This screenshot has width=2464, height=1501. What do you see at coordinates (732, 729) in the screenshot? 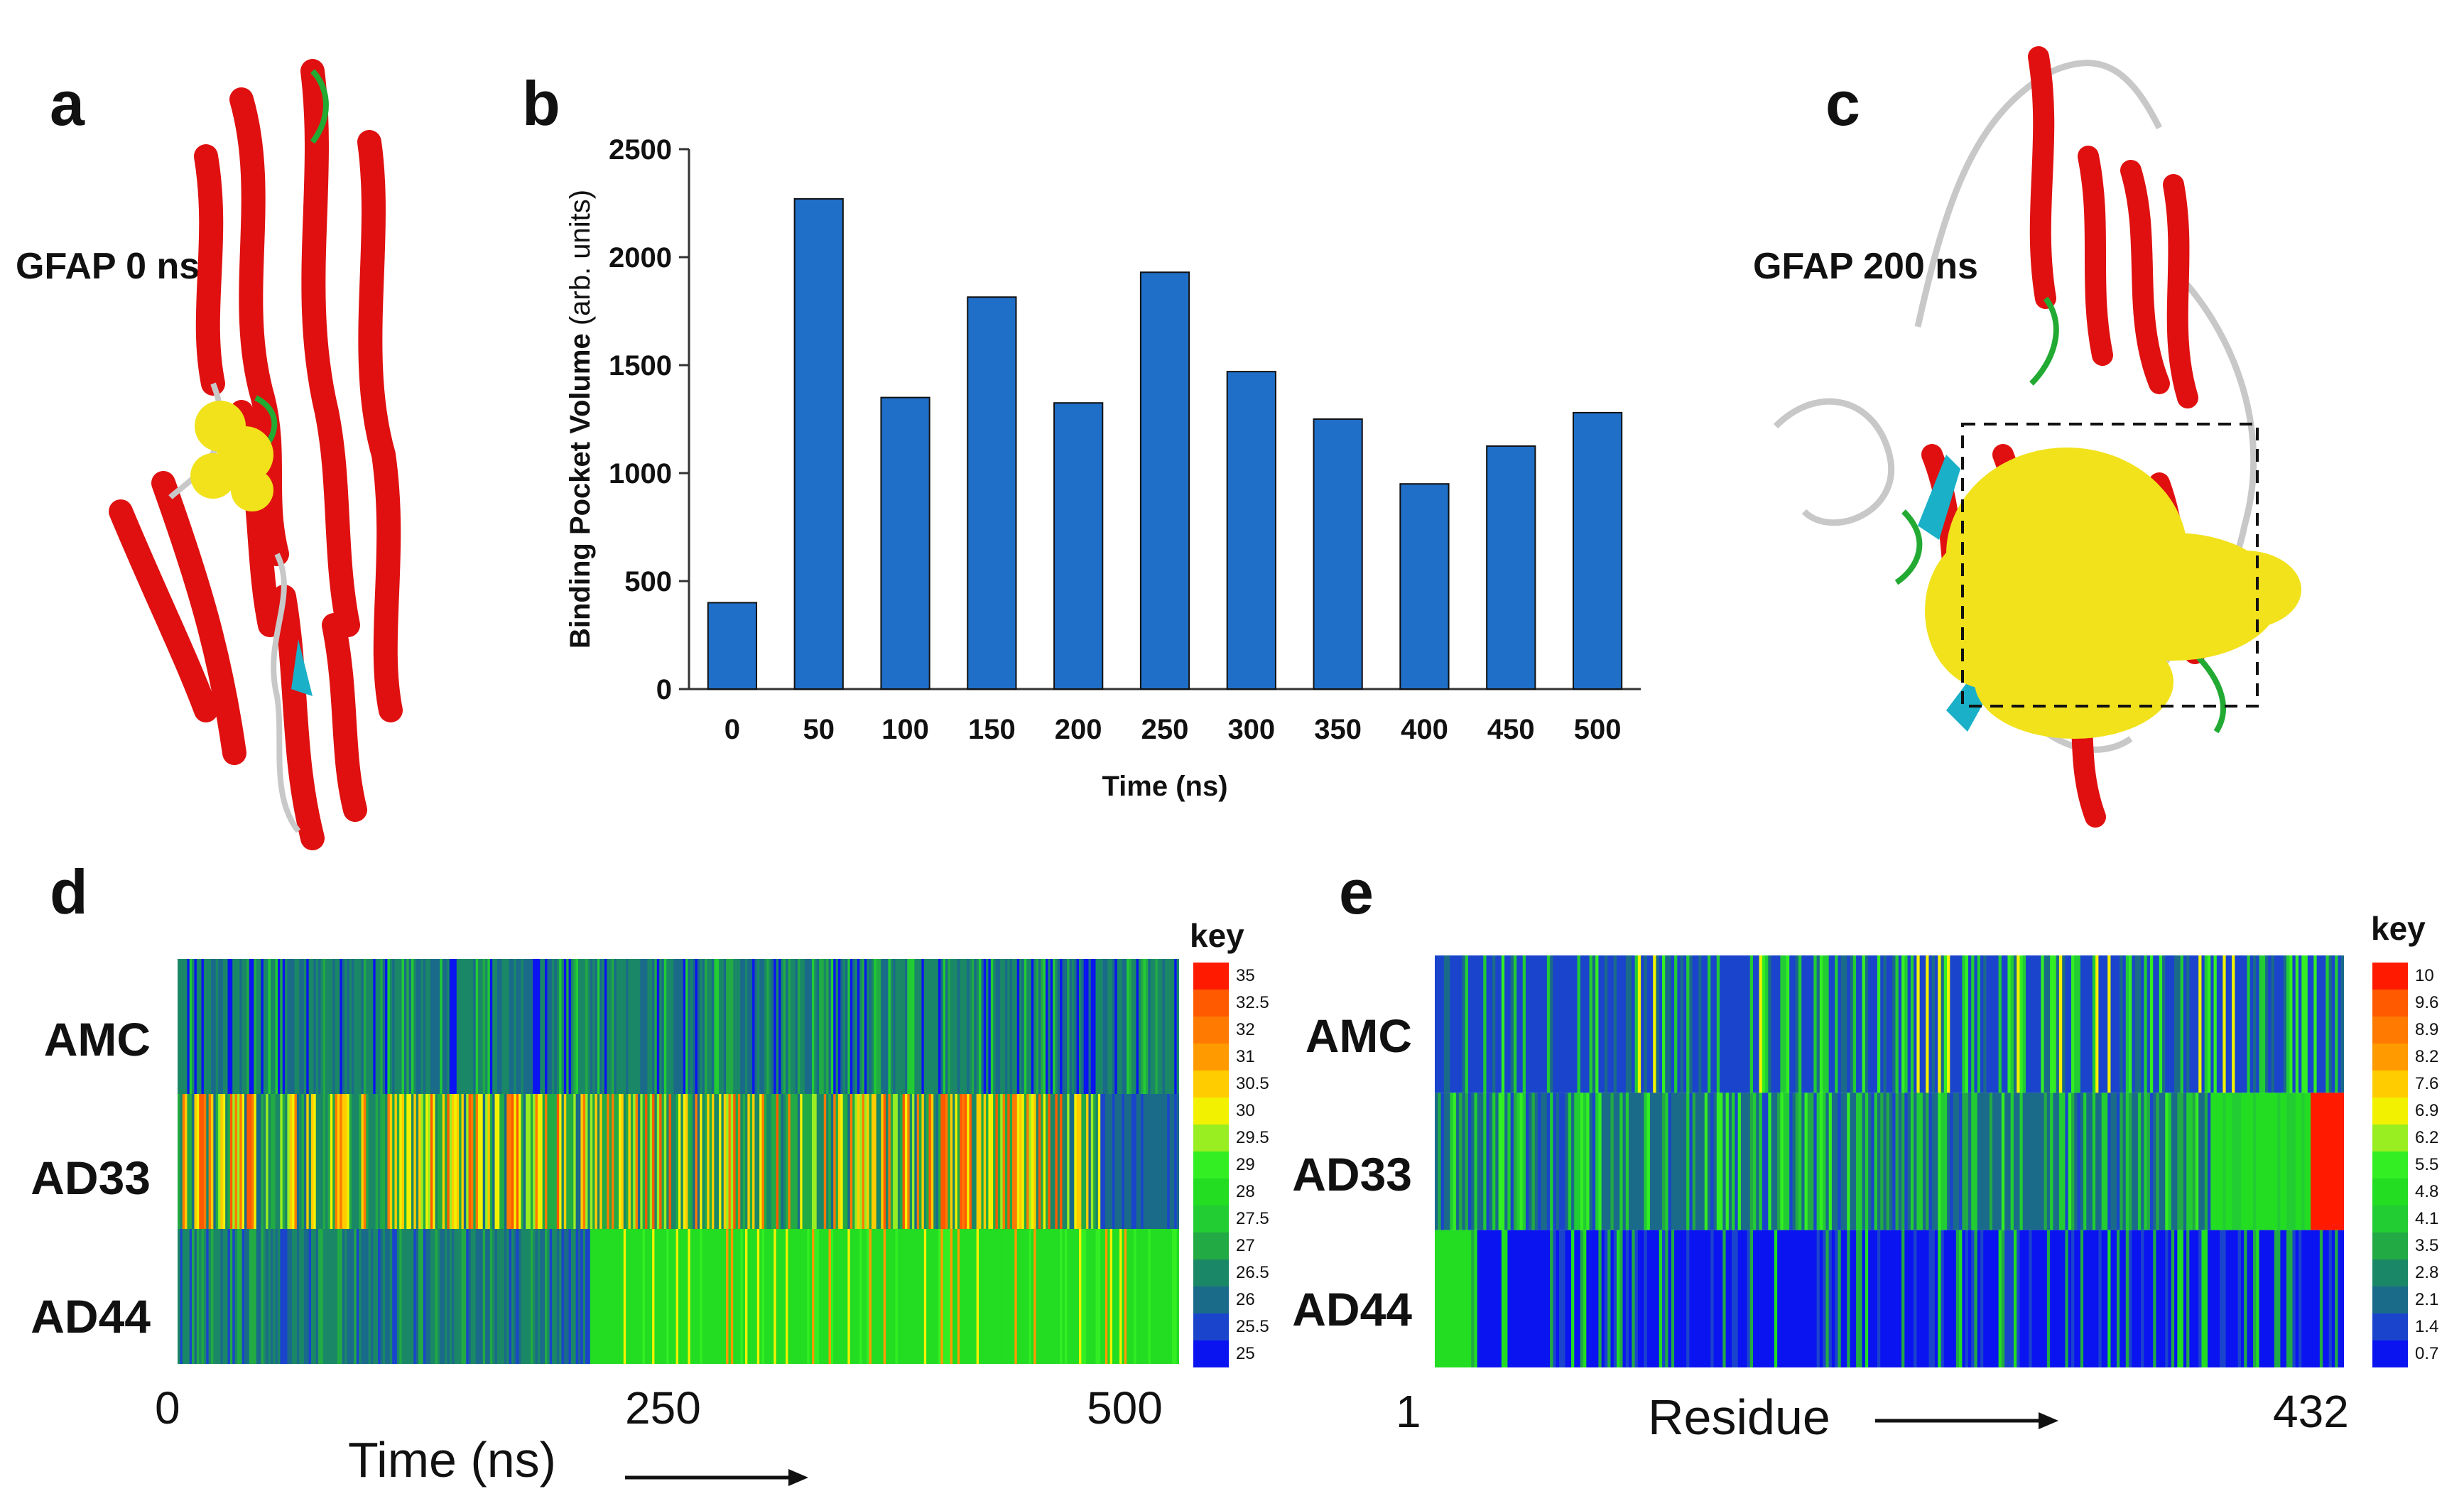
I see `x-tick-label: 0` at bounding box center [732, 729].